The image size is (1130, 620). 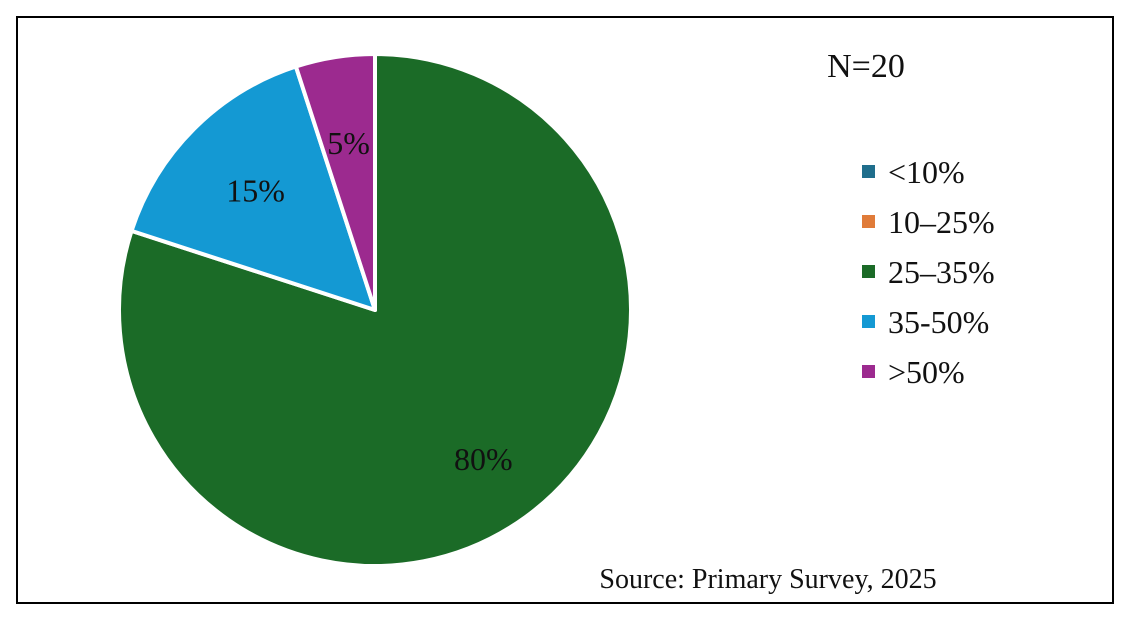 I want to click on legend-label-10-25: 10–25%, so click(x=941, y=222).